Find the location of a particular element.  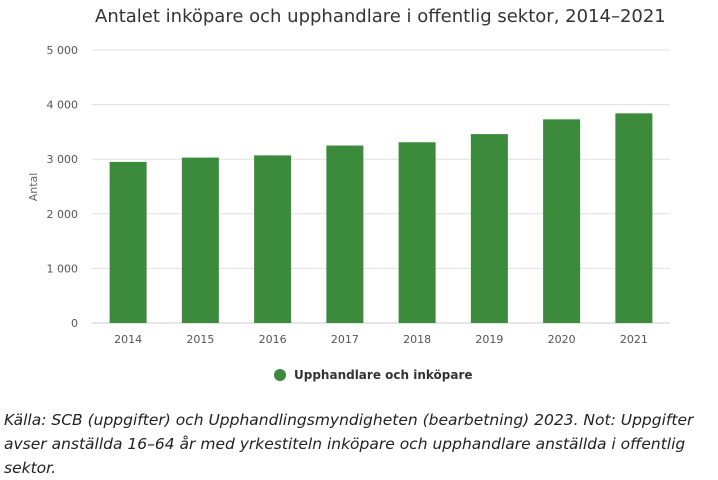

bar-2014 is located at coordinates (128, 242).